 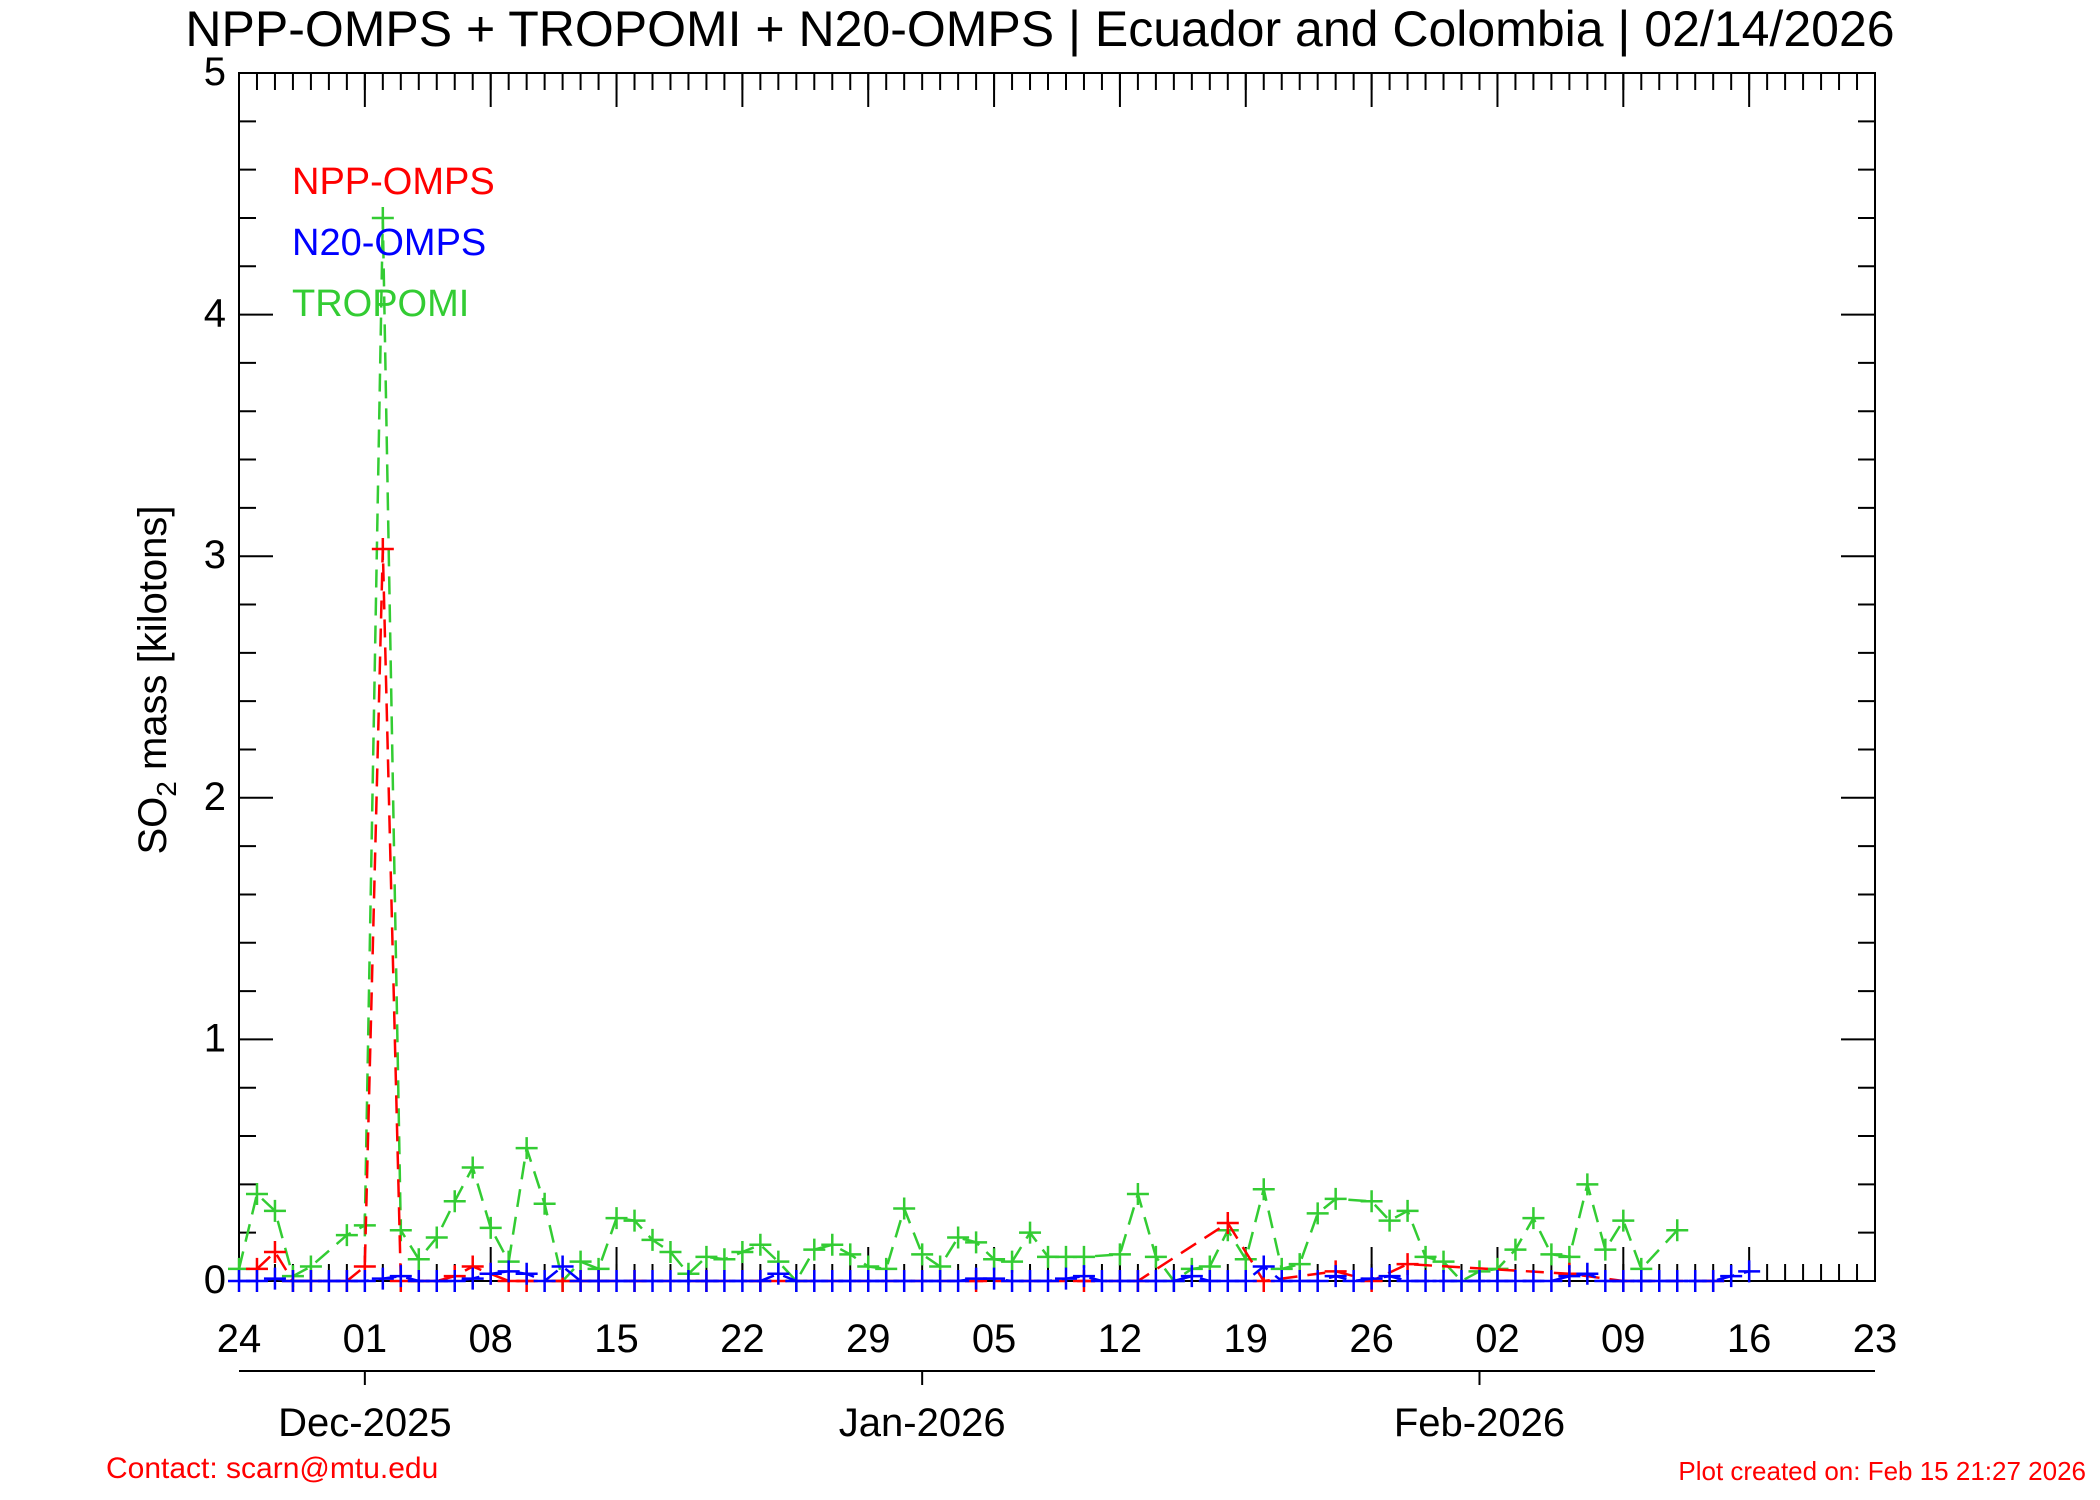 What do you see at coordinates (868, 1339) in the screenshot?
I see `x-tick-label: 29` at bounding box center [868, 1339].